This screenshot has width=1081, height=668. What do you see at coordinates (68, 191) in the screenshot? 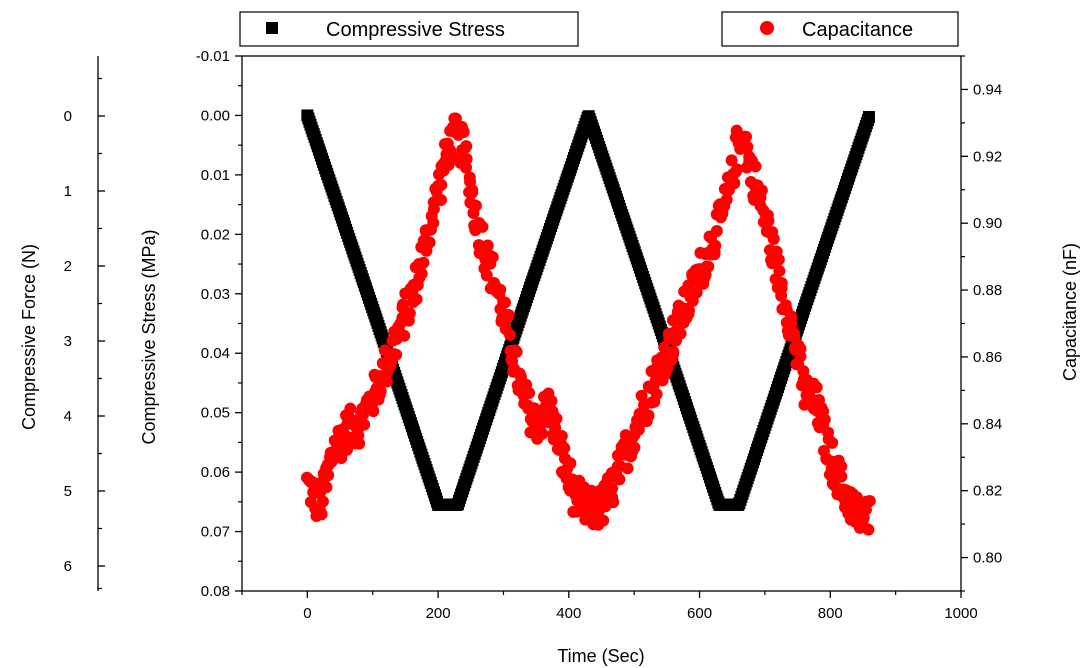
I see `force-tick-label: 1` at bounding box center [68, 191].